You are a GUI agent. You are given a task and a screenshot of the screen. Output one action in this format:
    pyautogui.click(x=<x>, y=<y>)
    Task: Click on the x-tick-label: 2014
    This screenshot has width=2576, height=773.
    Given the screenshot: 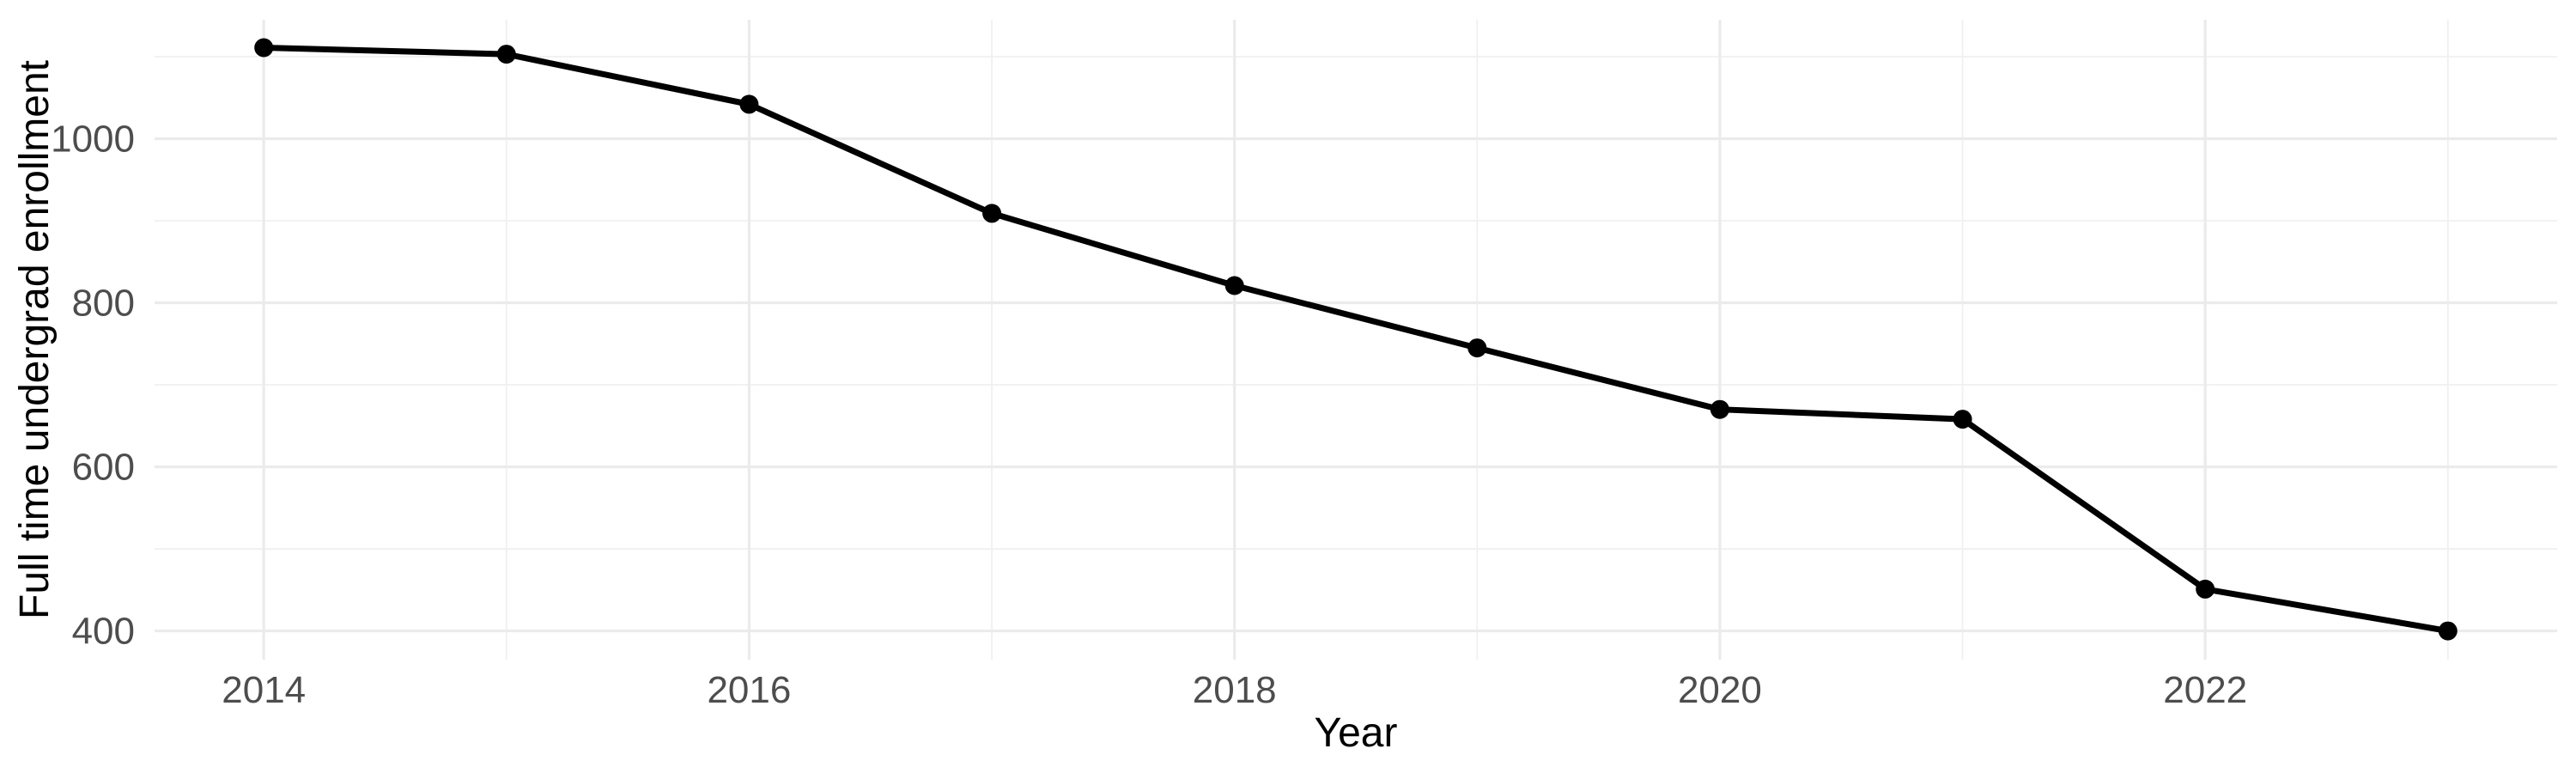 What is the action you would take?
    pyautogui.click(x=264, y=690)
    